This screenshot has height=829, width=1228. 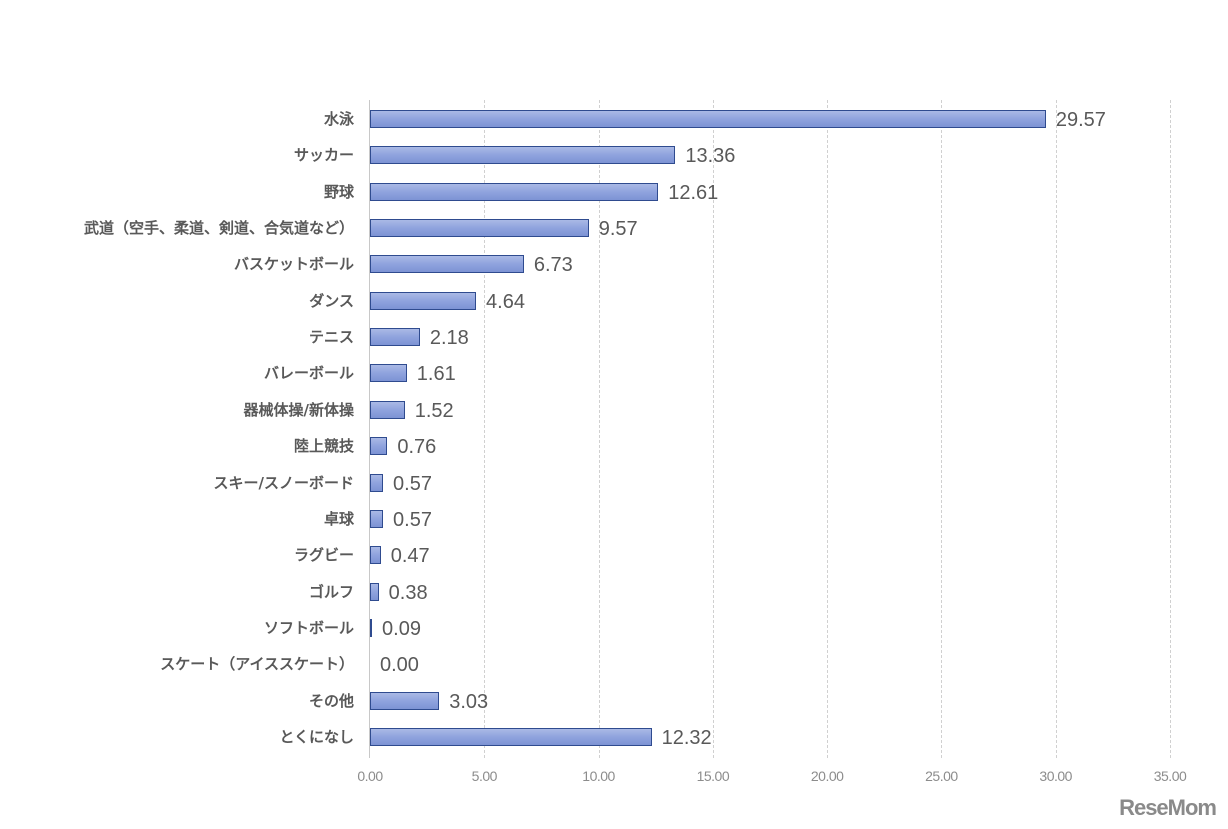 What do you see at coordinates (369, 429) in the screenshot?
I see `category-axis-line` at bounding box center [369, 429].